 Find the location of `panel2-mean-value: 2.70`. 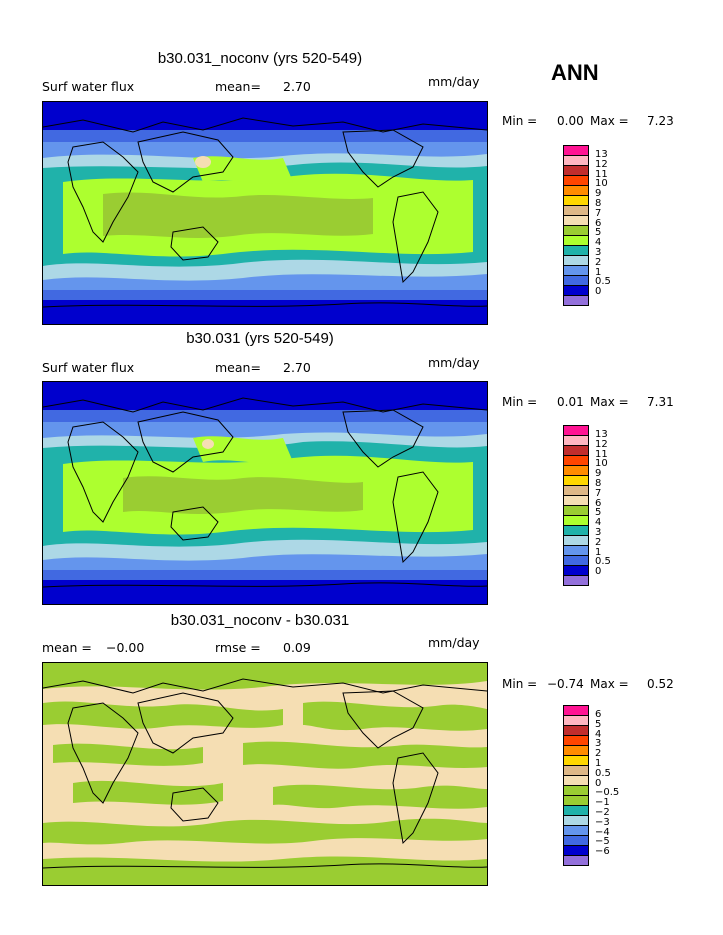

panel2-mean-value: 2.70 is located at coordinates (297, 367).